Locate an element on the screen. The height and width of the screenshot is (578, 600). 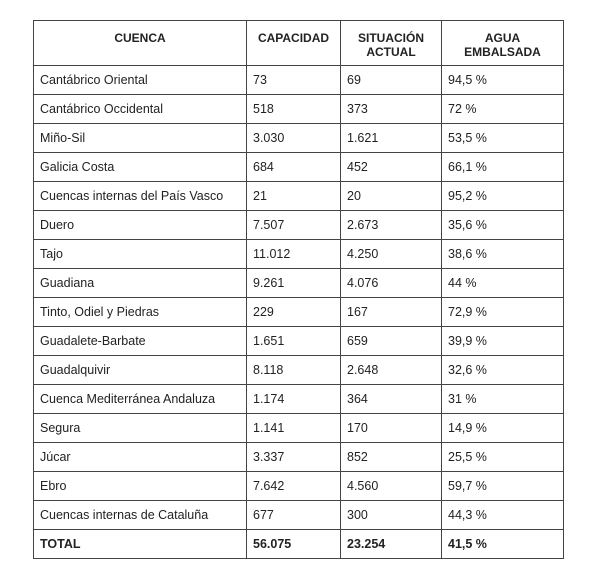
table-row: Miño-Sil 3.030 1.621 53,5 % is located at coordinates (298, 138).